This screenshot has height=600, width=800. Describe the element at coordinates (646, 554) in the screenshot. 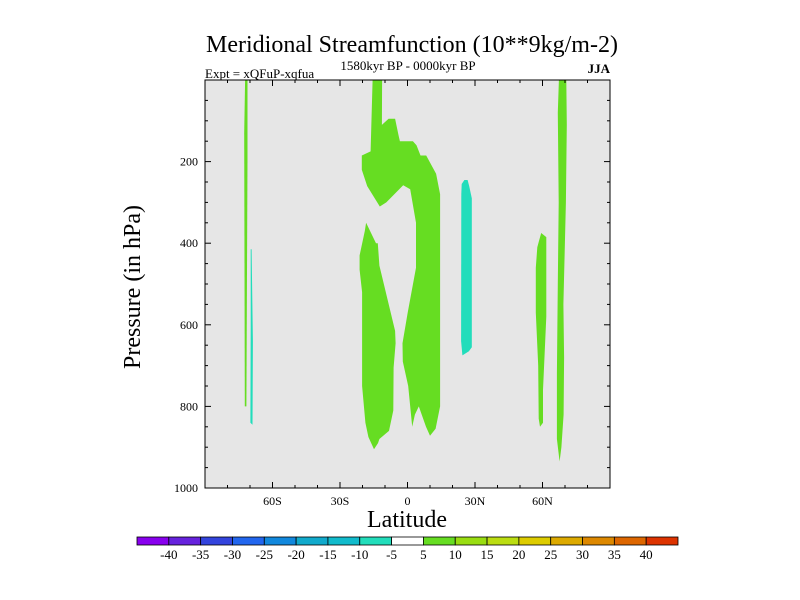

I see `colorbar-label: 40` at that location.